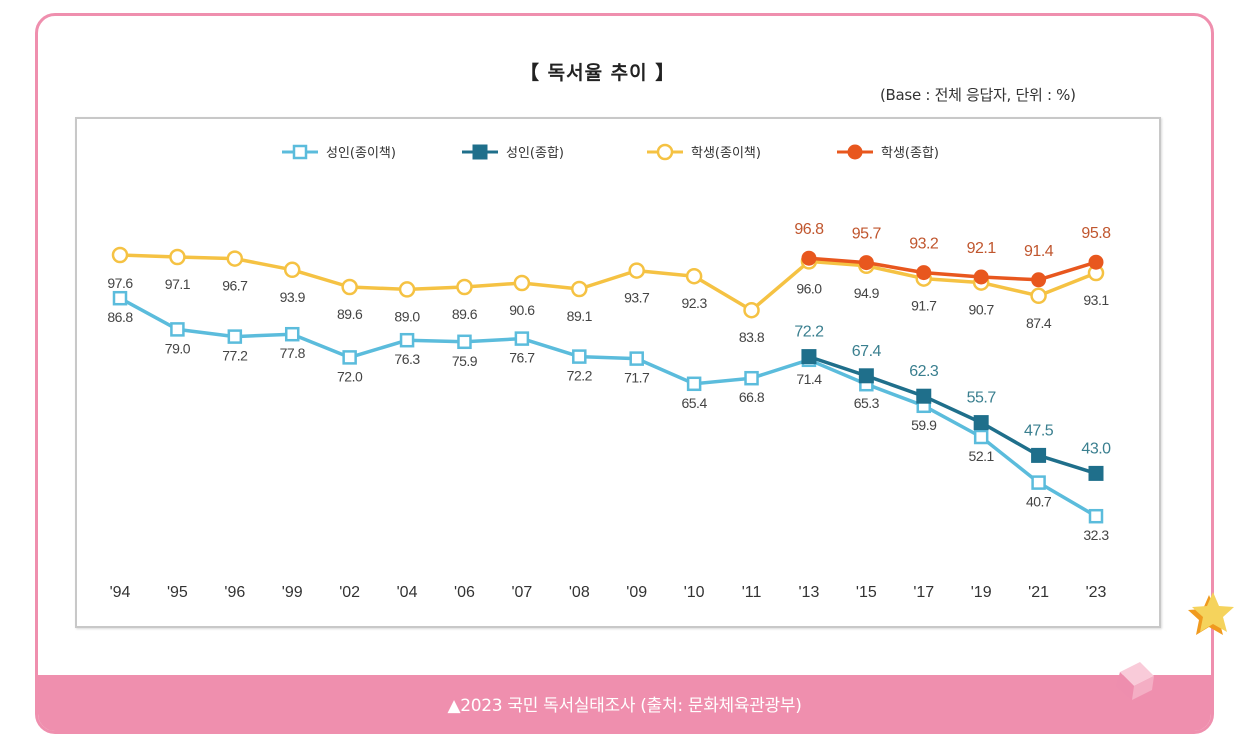 This screenshot has height=754, width=1247. I want to click on data-label: 32.3, so click(1096, 535).